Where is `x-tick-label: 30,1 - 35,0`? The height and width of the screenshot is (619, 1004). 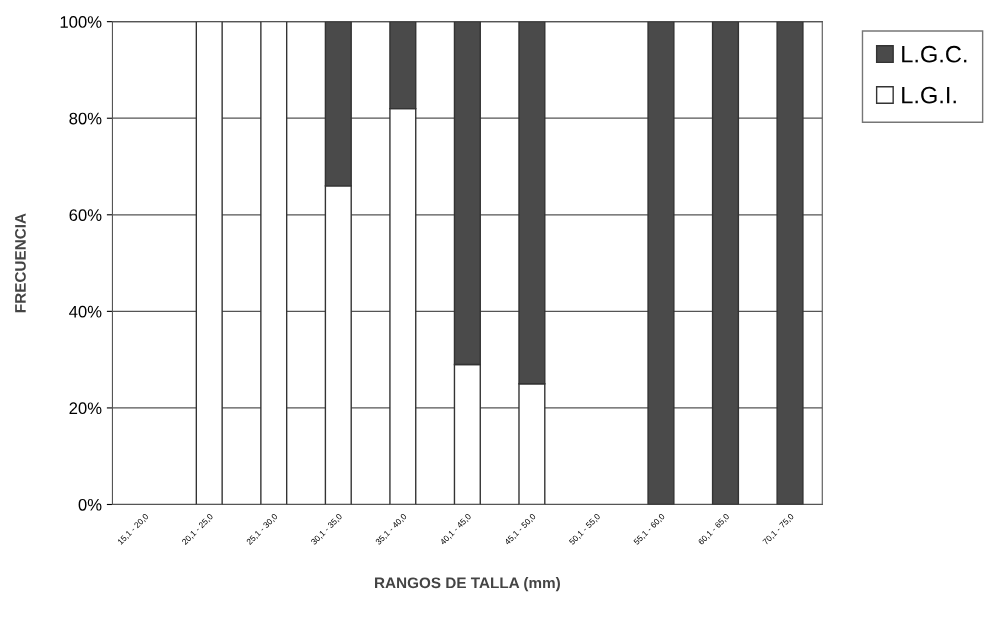 x-tick-label: 30,1 - 35,0 is located at coordinates (327, 529).